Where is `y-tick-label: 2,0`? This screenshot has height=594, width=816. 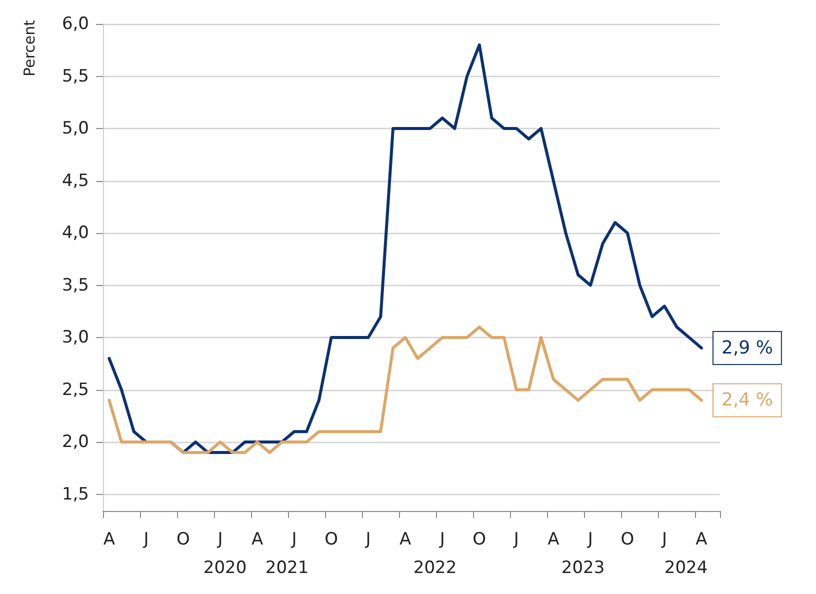
y-tick-label: 2,0 is located at coordinates (75, 442).